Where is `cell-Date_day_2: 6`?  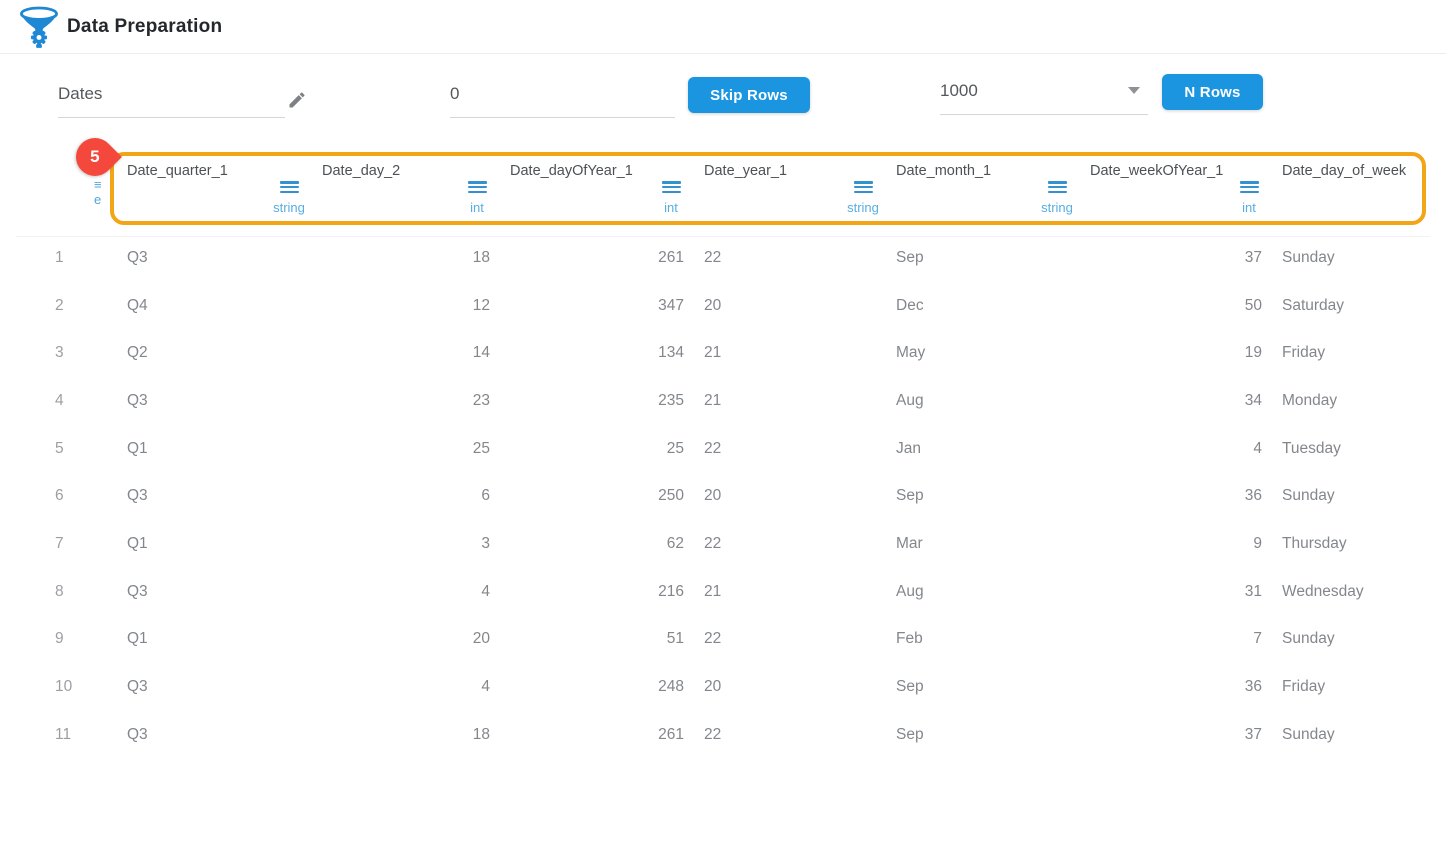
cell-Date_day_2: 6 is located at coordinates (485, 496).